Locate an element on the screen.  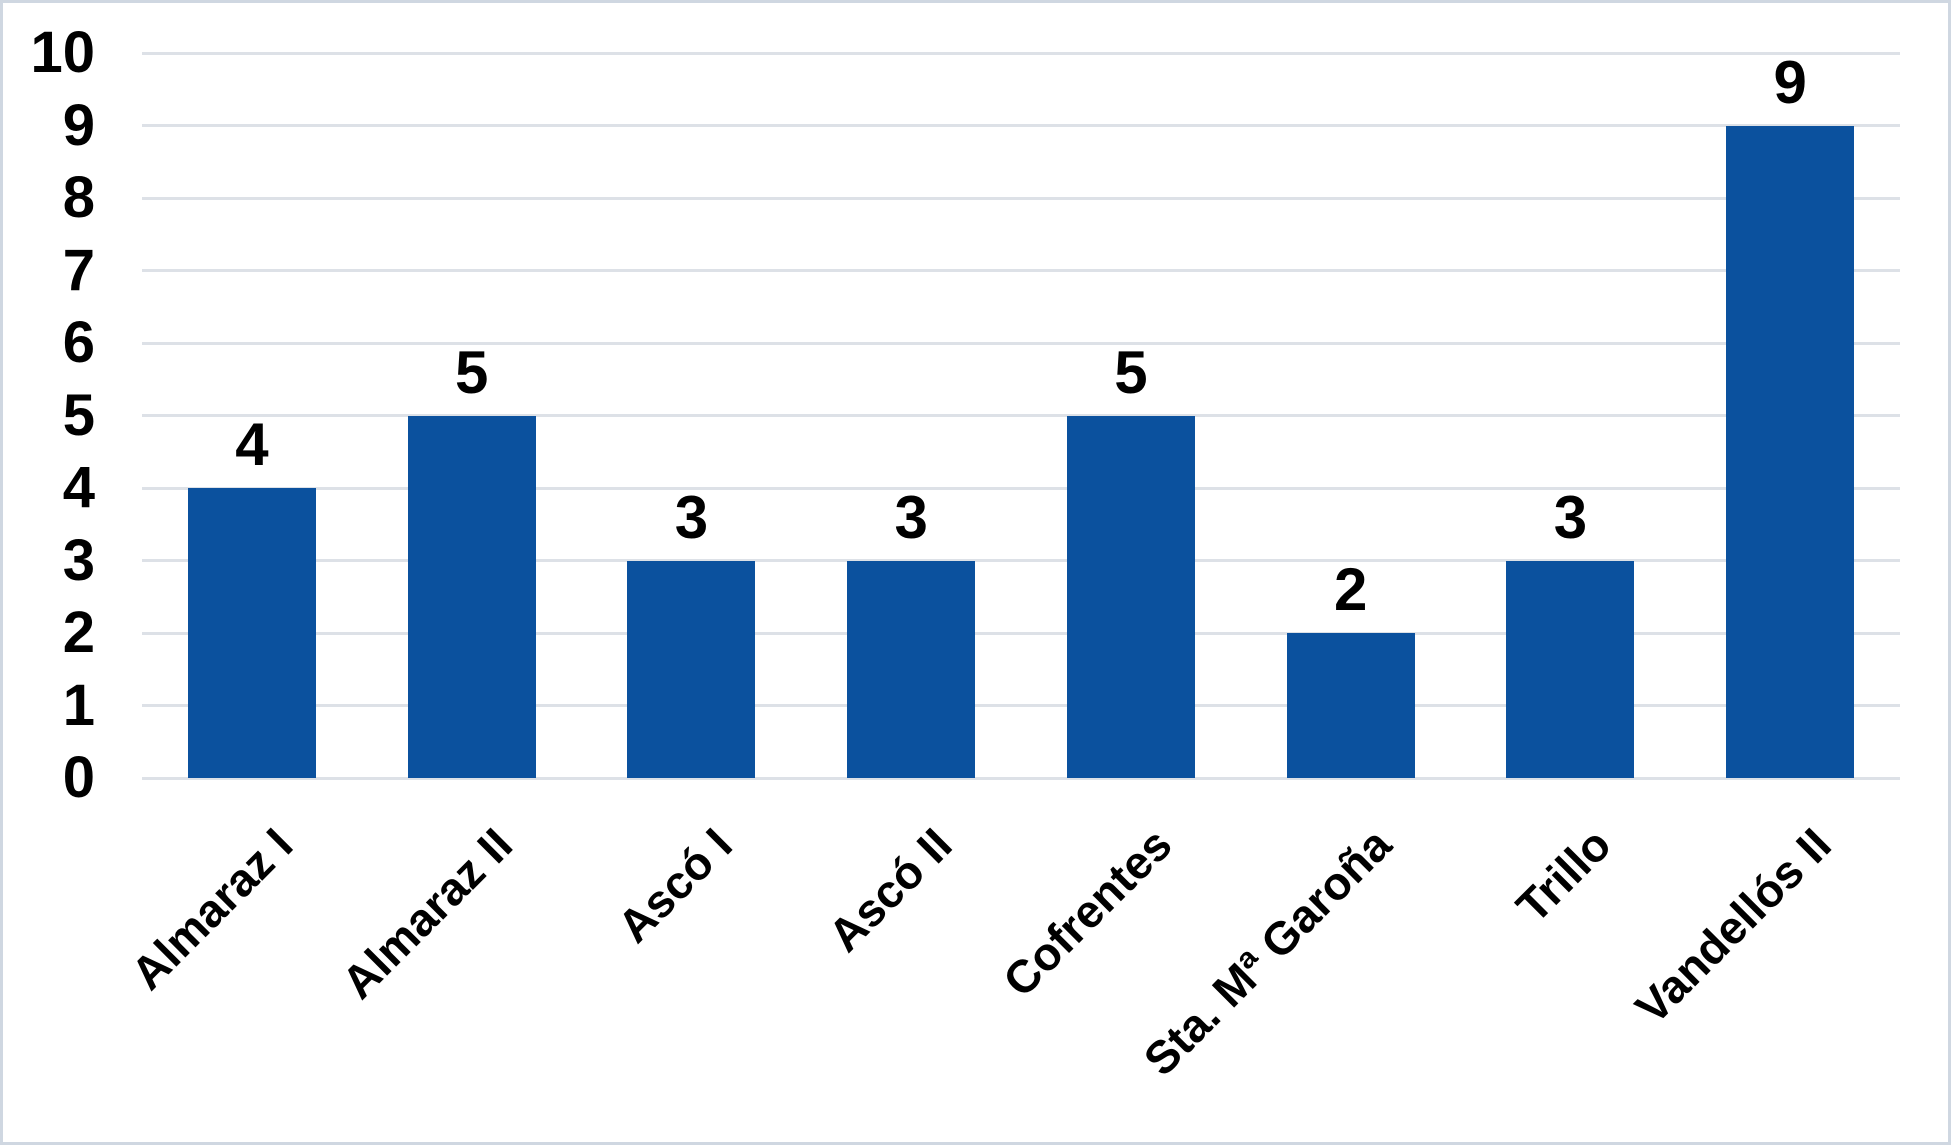
value-label-cofrentes: 5 is located at coordinates (1131, 372).